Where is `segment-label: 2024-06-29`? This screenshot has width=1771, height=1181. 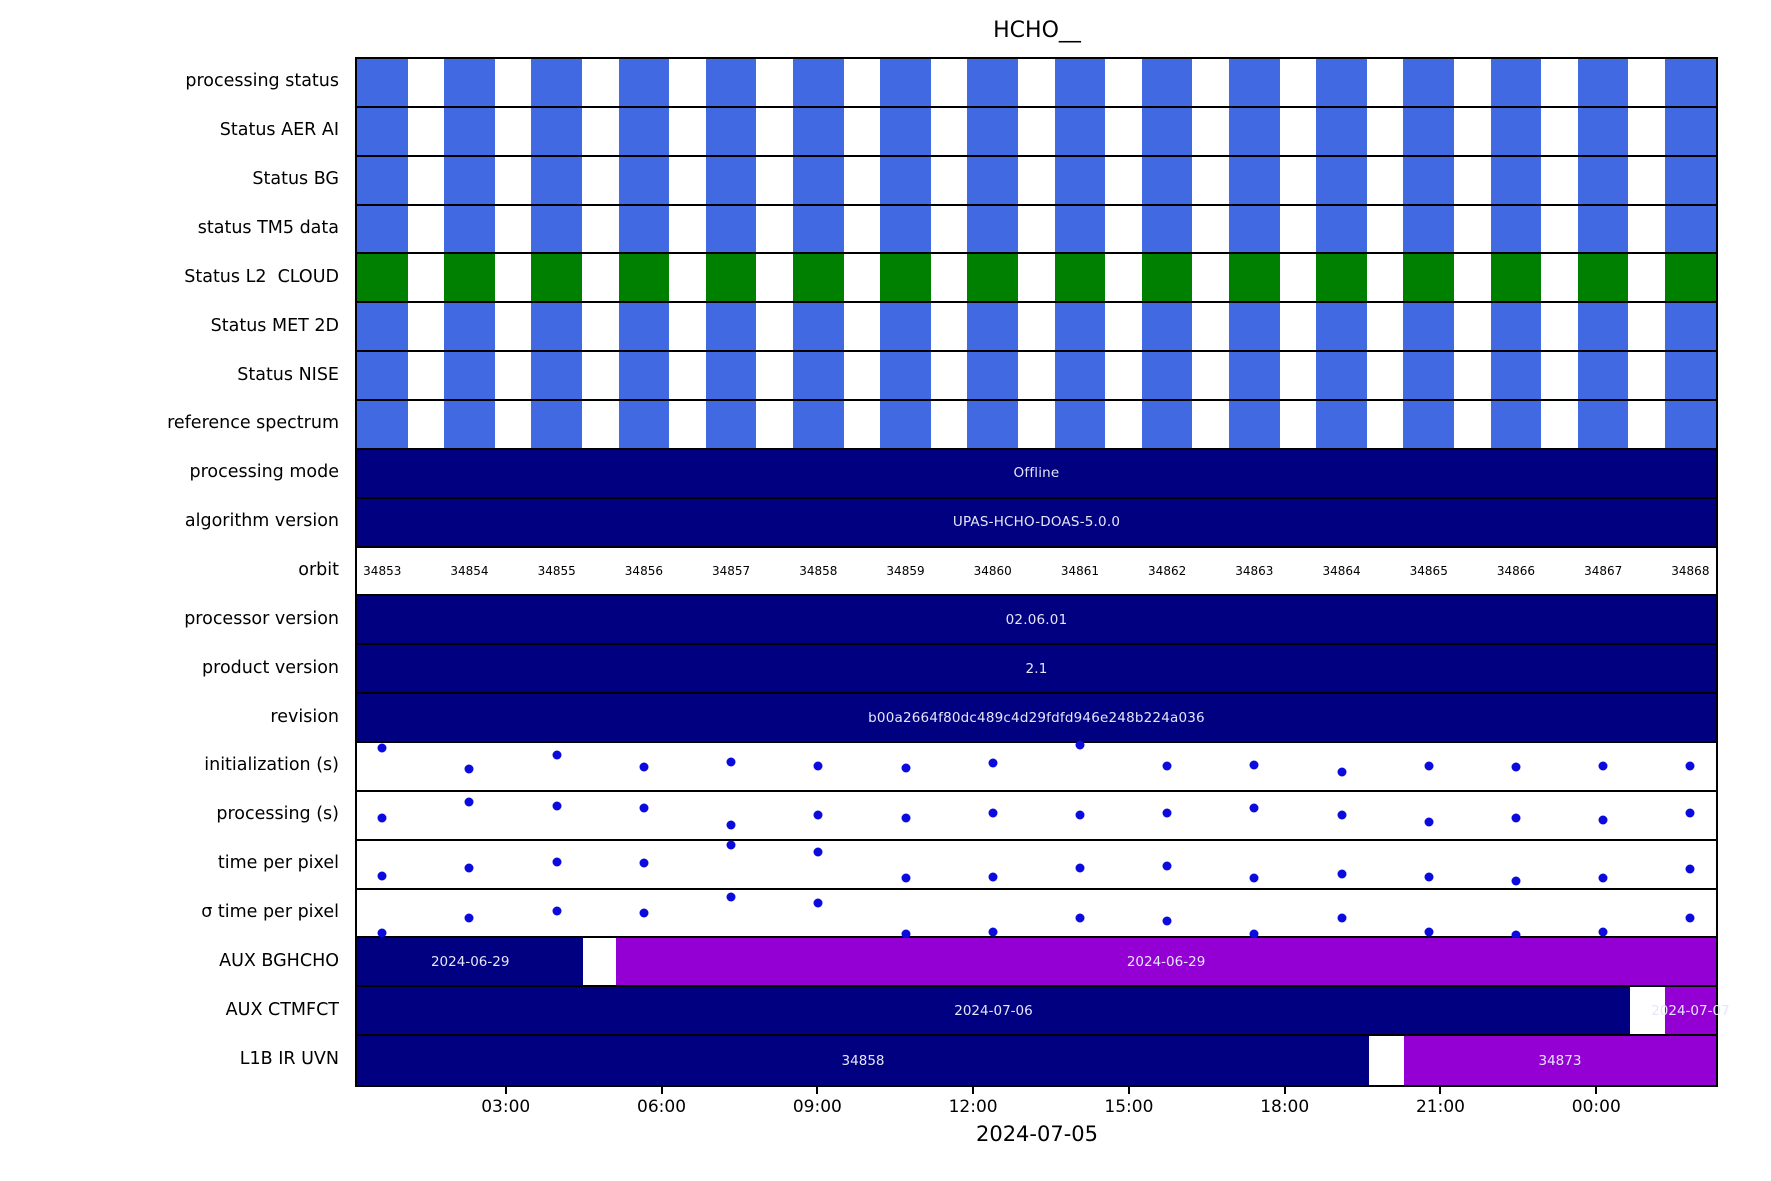 segment-label: 2024-06-29 is located at coordinates (1166, 961).